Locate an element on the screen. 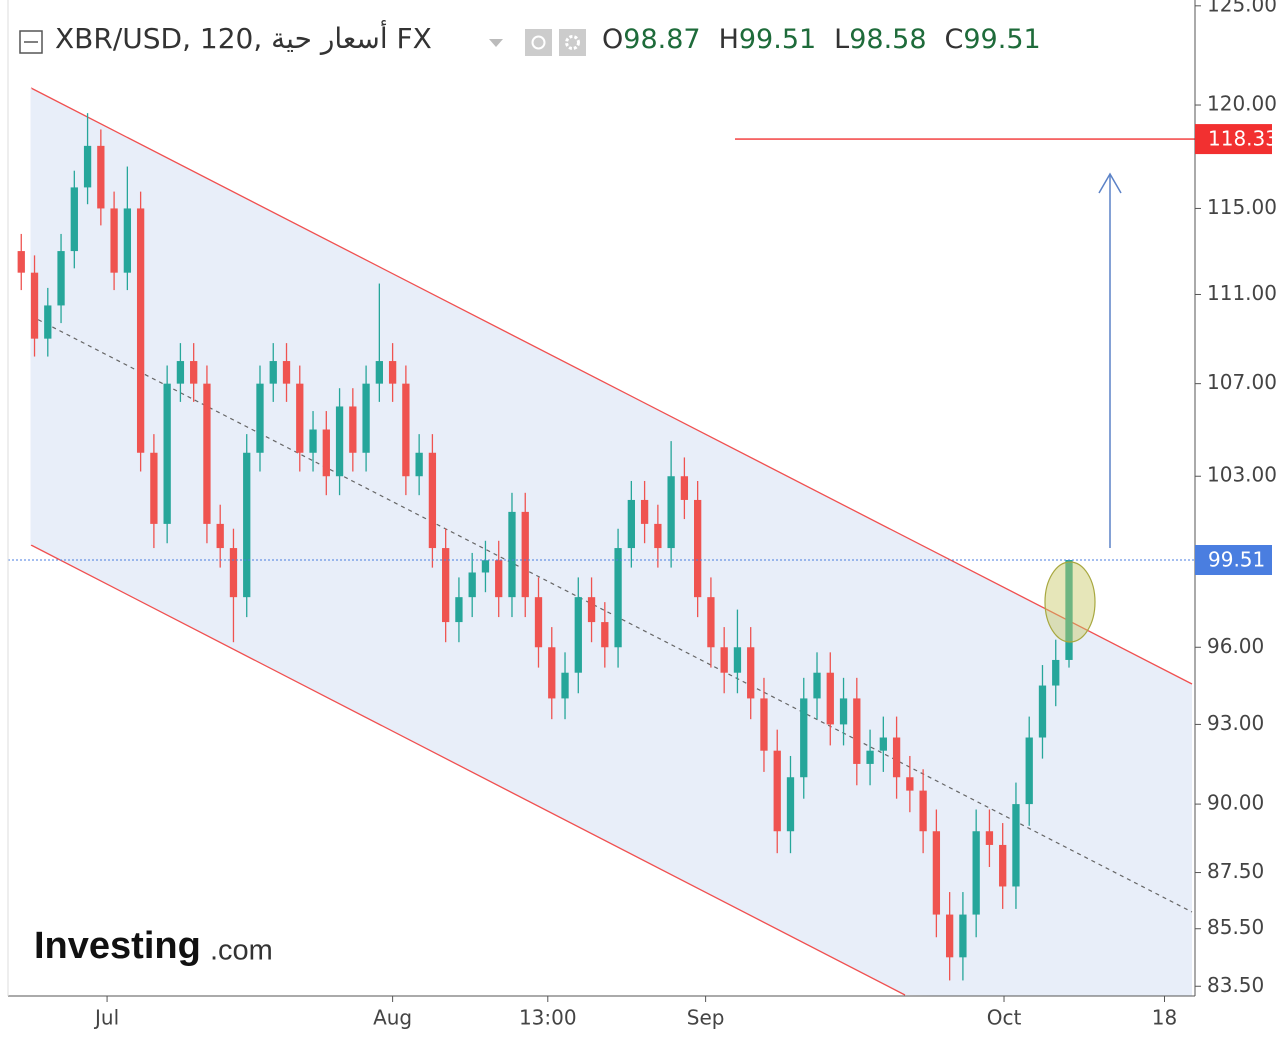 The image size is (1288, 1048). y-tick-label: 96.00 is located at coordinates (1235, 646).